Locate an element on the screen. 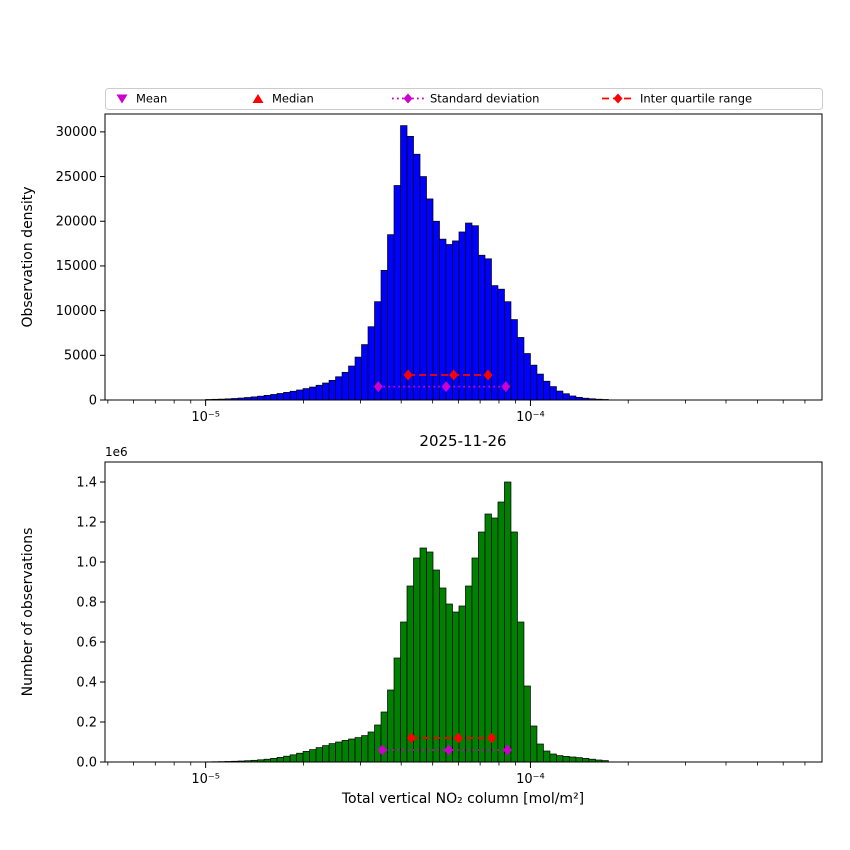 This screenshot has width=850, height=850. y-tick-label: 0.6 is located at coordinates (86, 642).